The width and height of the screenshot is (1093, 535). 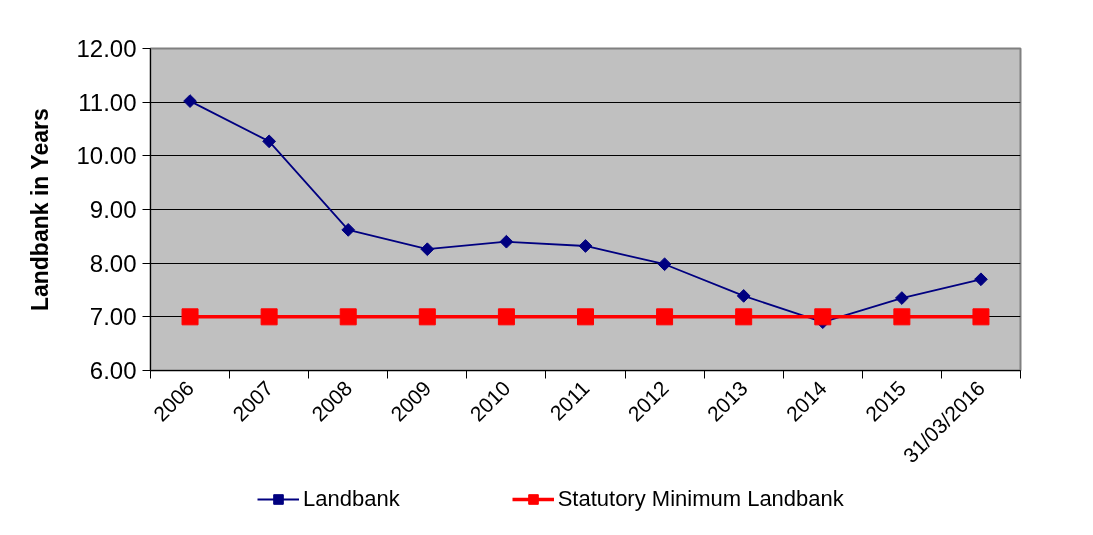 What do you see at coordinates (106, 48) in the screenshot?
I see `y-tick-label: 12.00` at bounding box center [106, 48].